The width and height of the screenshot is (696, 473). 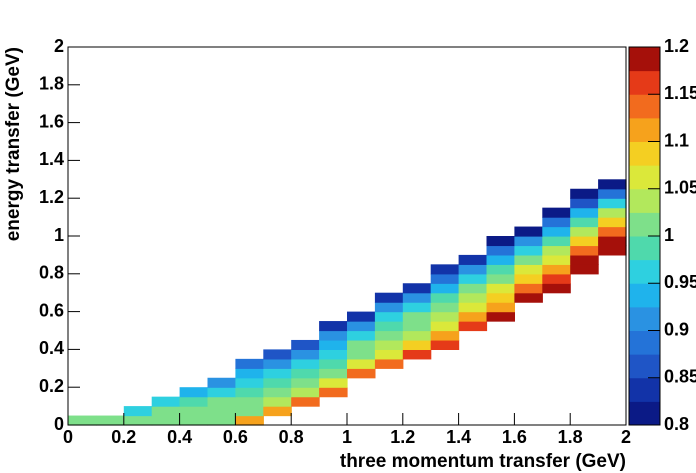 I want to click on x-axis-title: three momentum transfer (GeV), so click(x=483, y=461).